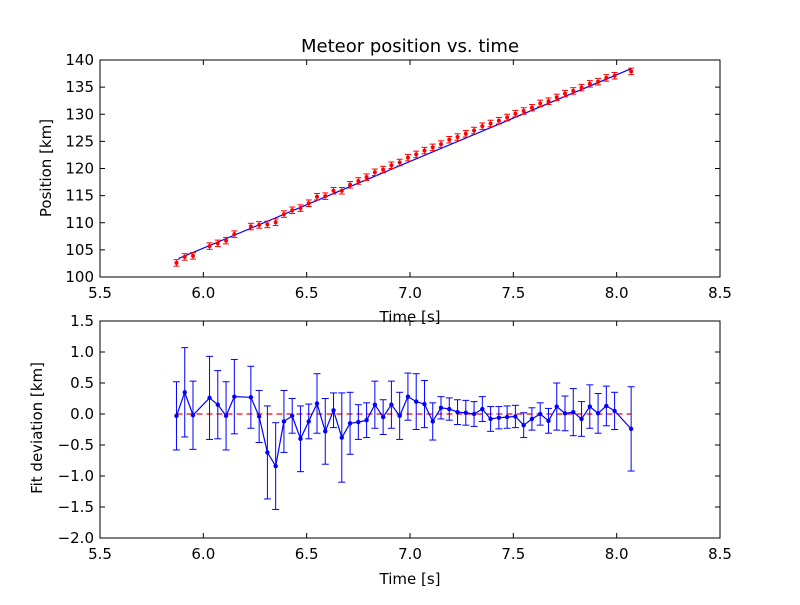 The width and height of the screenshot is (800, 605). What do you see at coordinates (79, 114) in the screenshot?
I see `y-tick-label: 130` at bounding box center [79, 114].